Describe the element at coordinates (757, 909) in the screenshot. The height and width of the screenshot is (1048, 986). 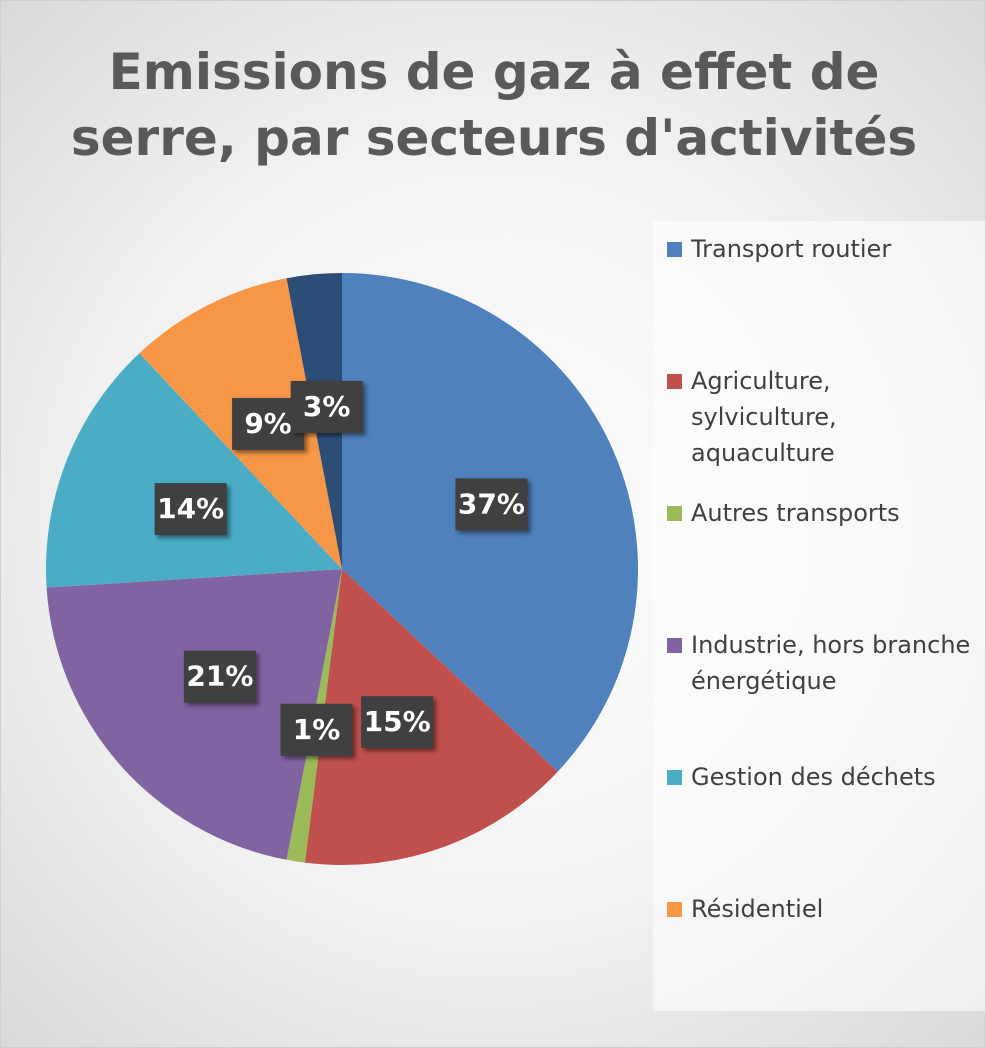
I see `legend-label: Résidentiel` at that location.